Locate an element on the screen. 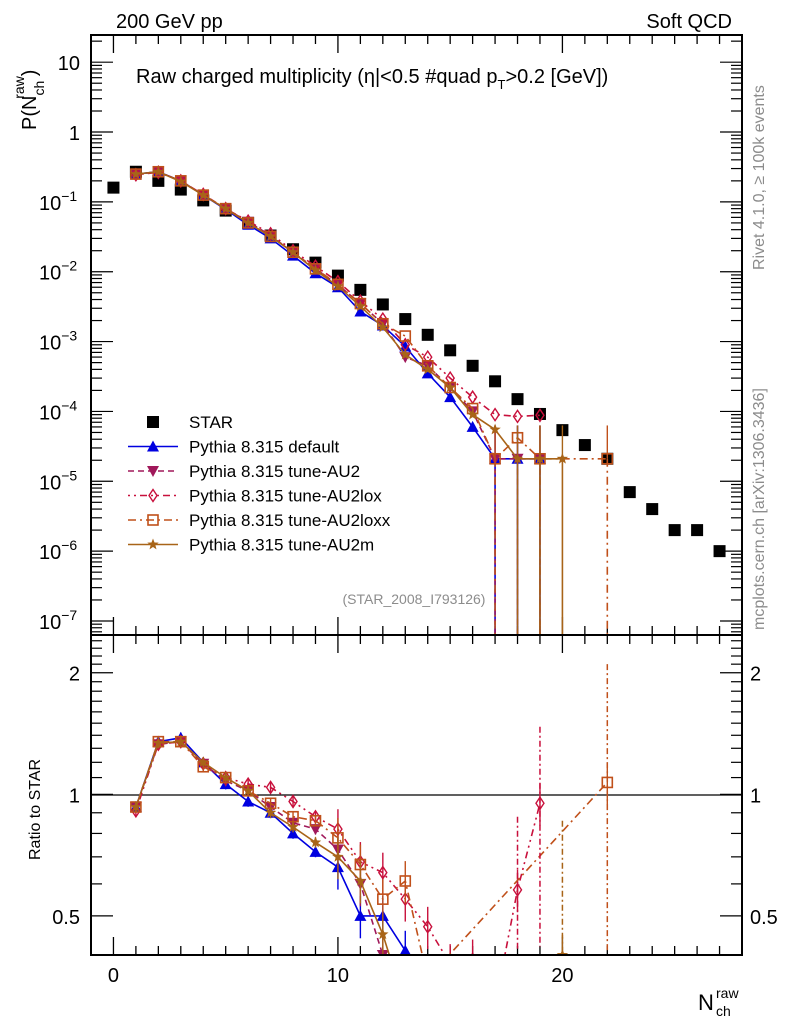 Image resolution: width=786 pixels, height=1024 pixels. legend-label: Pythia 8.315 default is located at coordinates (264, 447).